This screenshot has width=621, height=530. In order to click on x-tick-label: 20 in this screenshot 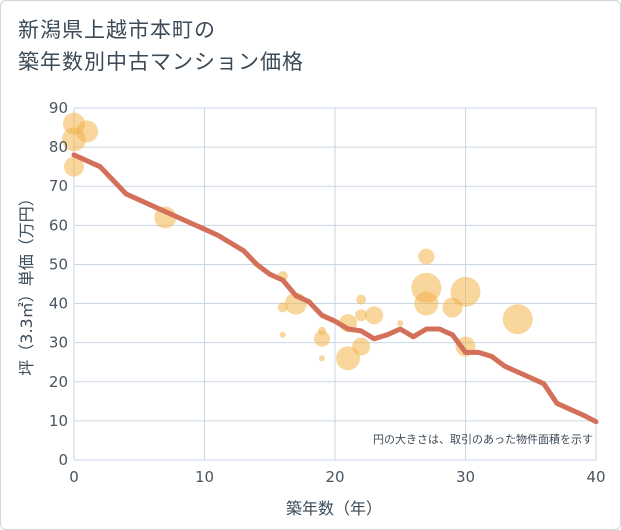, I will do `click(334, 477)`.